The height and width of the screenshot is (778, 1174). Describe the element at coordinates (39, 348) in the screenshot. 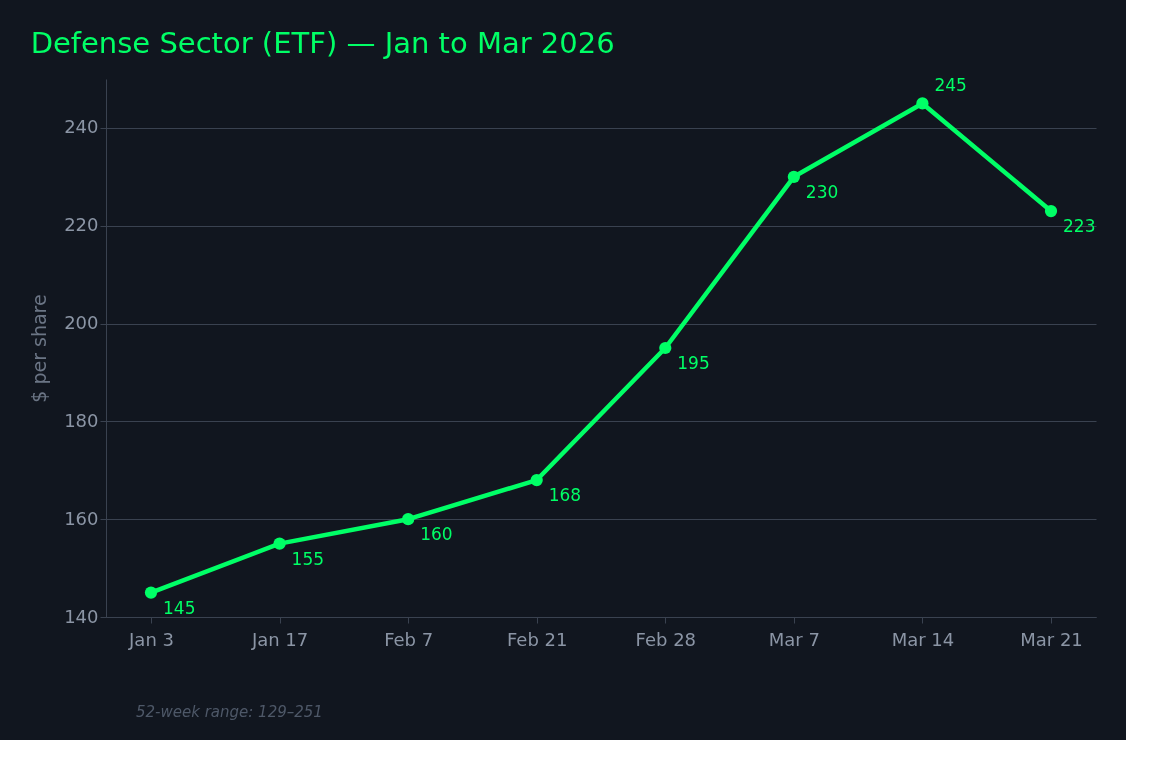

I see `y-axis-title: $ per share` at that location.